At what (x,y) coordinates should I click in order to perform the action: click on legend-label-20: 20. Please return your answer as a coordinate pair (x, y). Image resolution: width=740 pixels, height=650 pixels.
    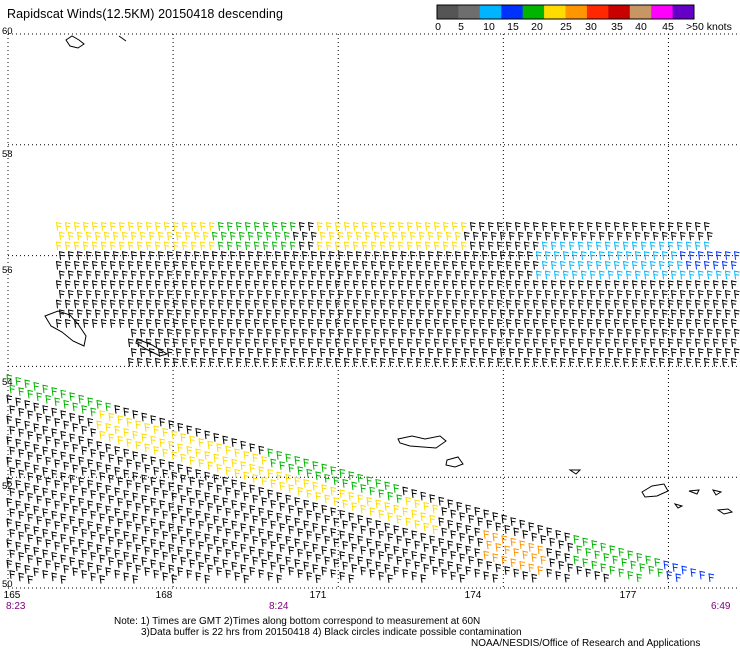
    Looking at the image, I should click on (537, 27).